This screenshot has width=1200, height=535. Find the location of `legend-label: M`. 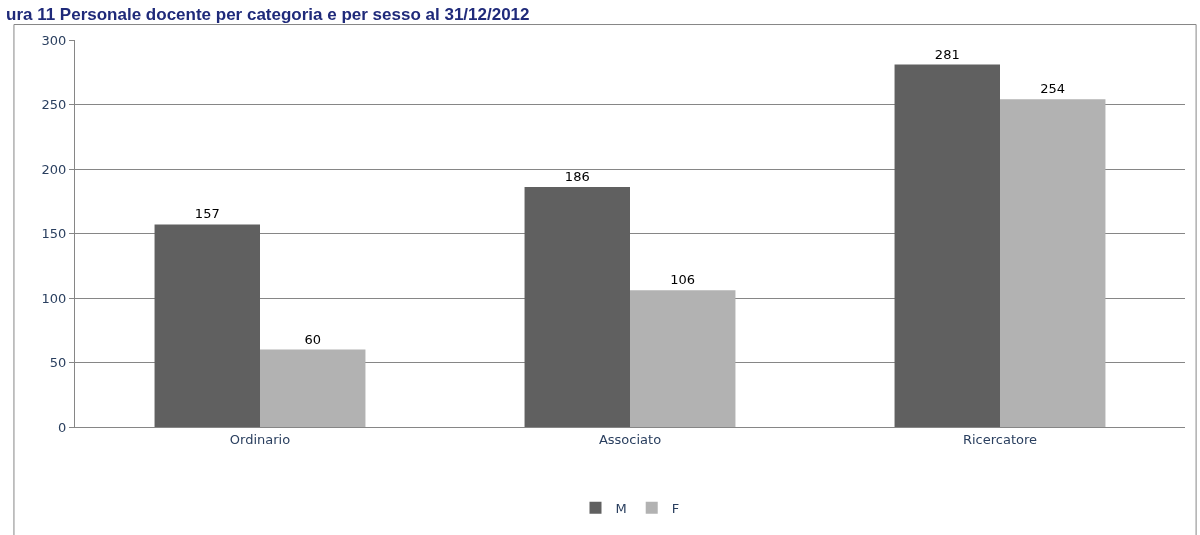

legend-label: M is located at coordinates (621, 508).